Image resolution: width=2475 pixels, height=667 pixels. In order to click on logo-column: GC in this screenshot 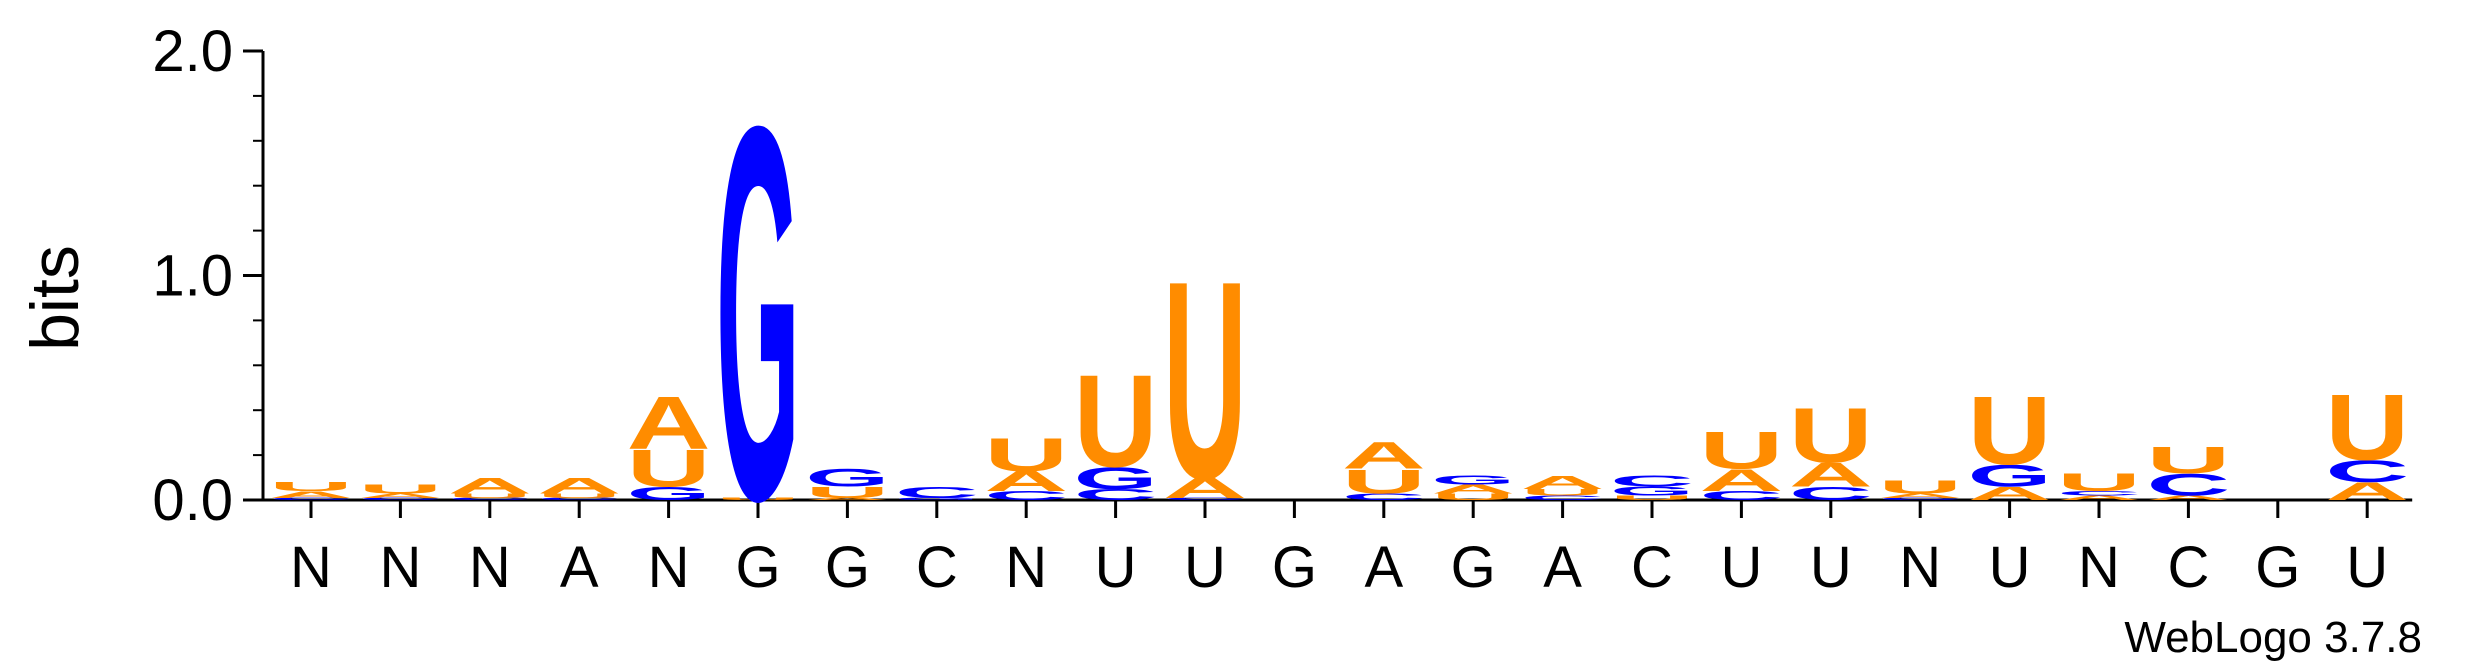, I will do `click(937, 493)`.